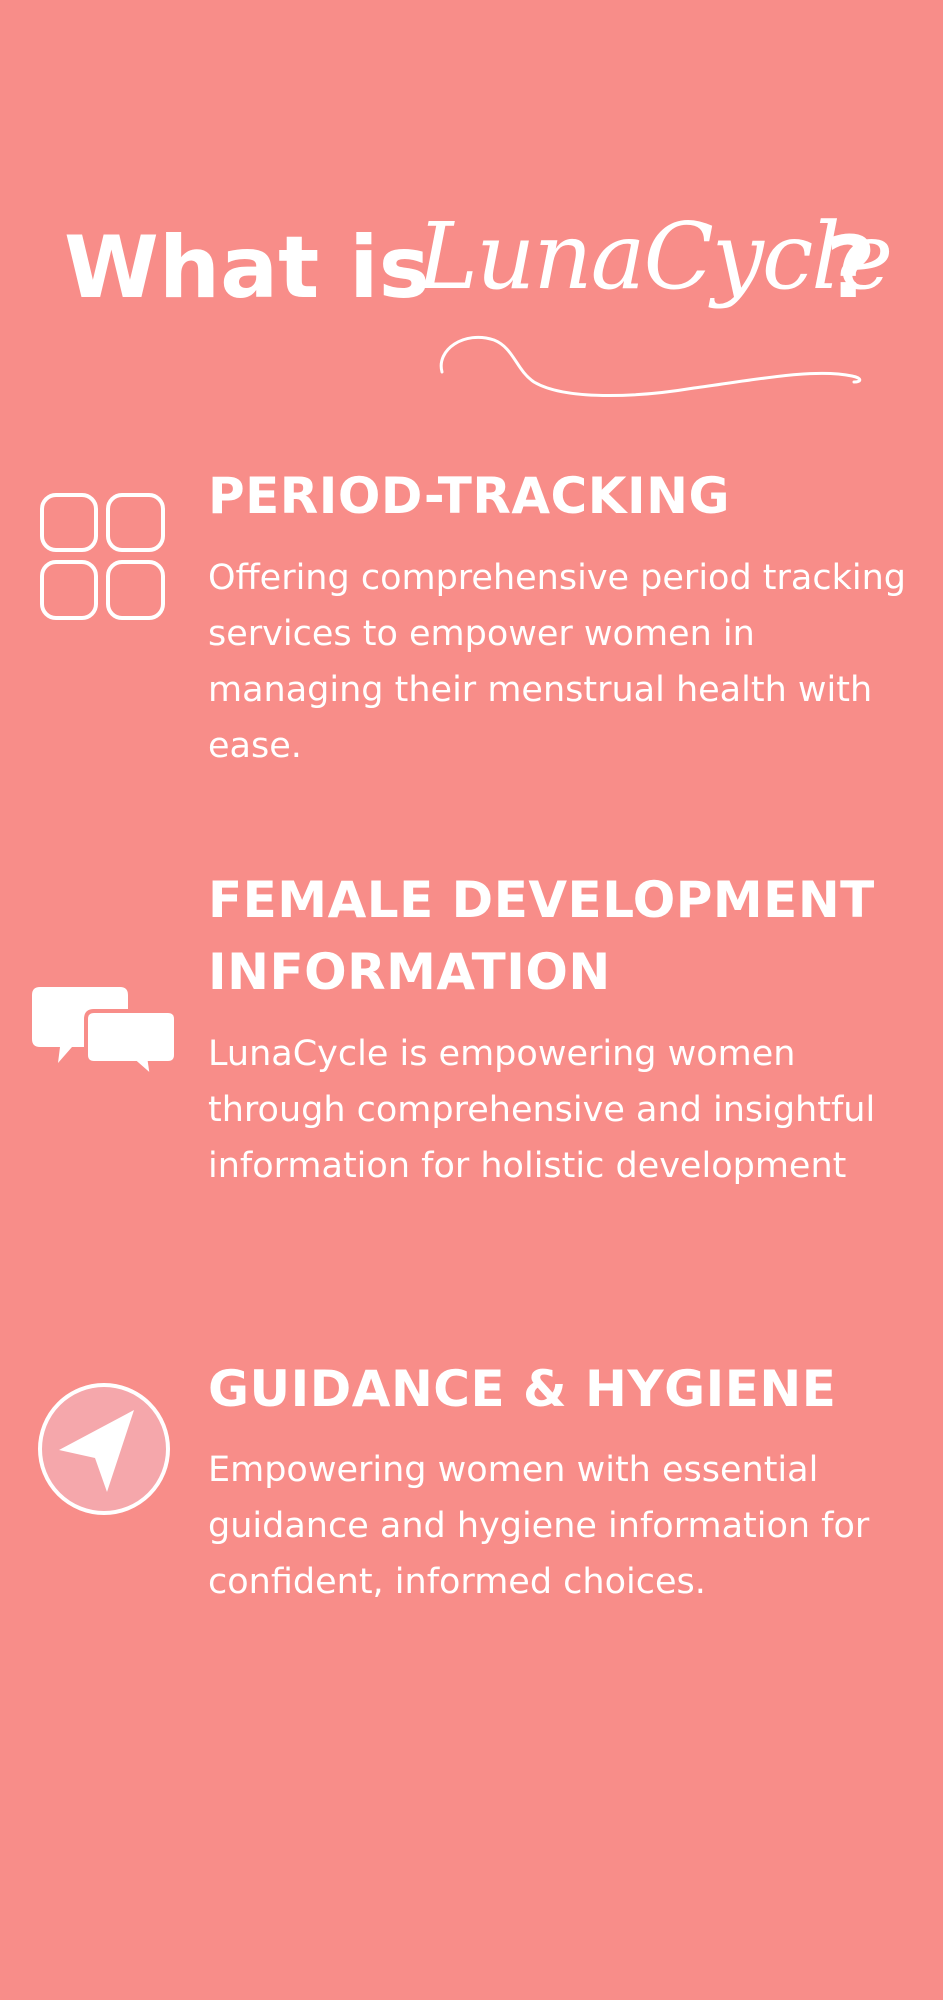 The height and width of the screenshot is (2000, 943). What do you see at coordinates (247, 268) in the screenshot?
I see `title-prefix: What is` at bounding box center [247, 268].